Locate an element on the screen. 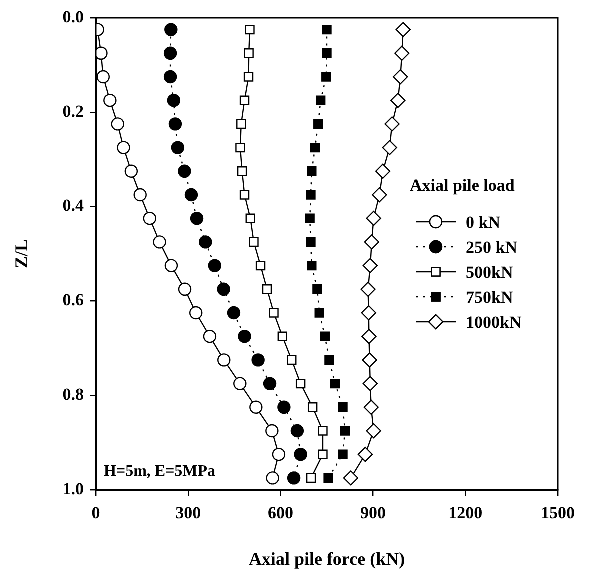 This screenshot has width=591, height=575. x-tick-label: 1200 is located at coordinates (465, 513).